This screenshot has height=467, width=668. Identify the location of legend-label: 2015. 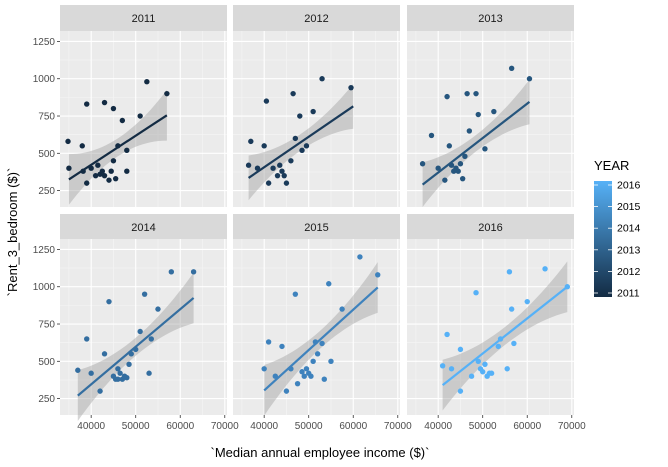
(629, 207).